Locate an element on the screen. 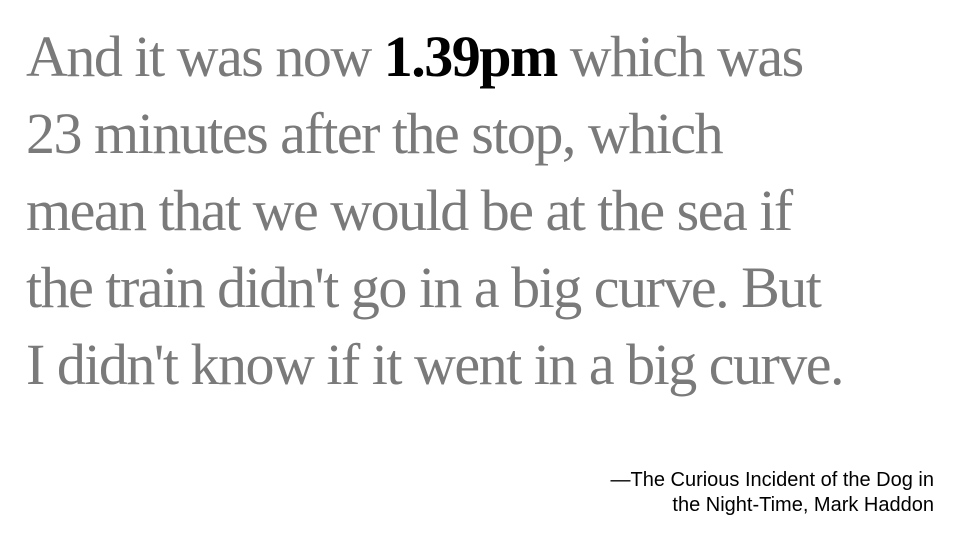 This screenshot has height=540, width=960. attribution-line-2: the Night-Time, Mark Haddon is located at coordinates (803, 505).